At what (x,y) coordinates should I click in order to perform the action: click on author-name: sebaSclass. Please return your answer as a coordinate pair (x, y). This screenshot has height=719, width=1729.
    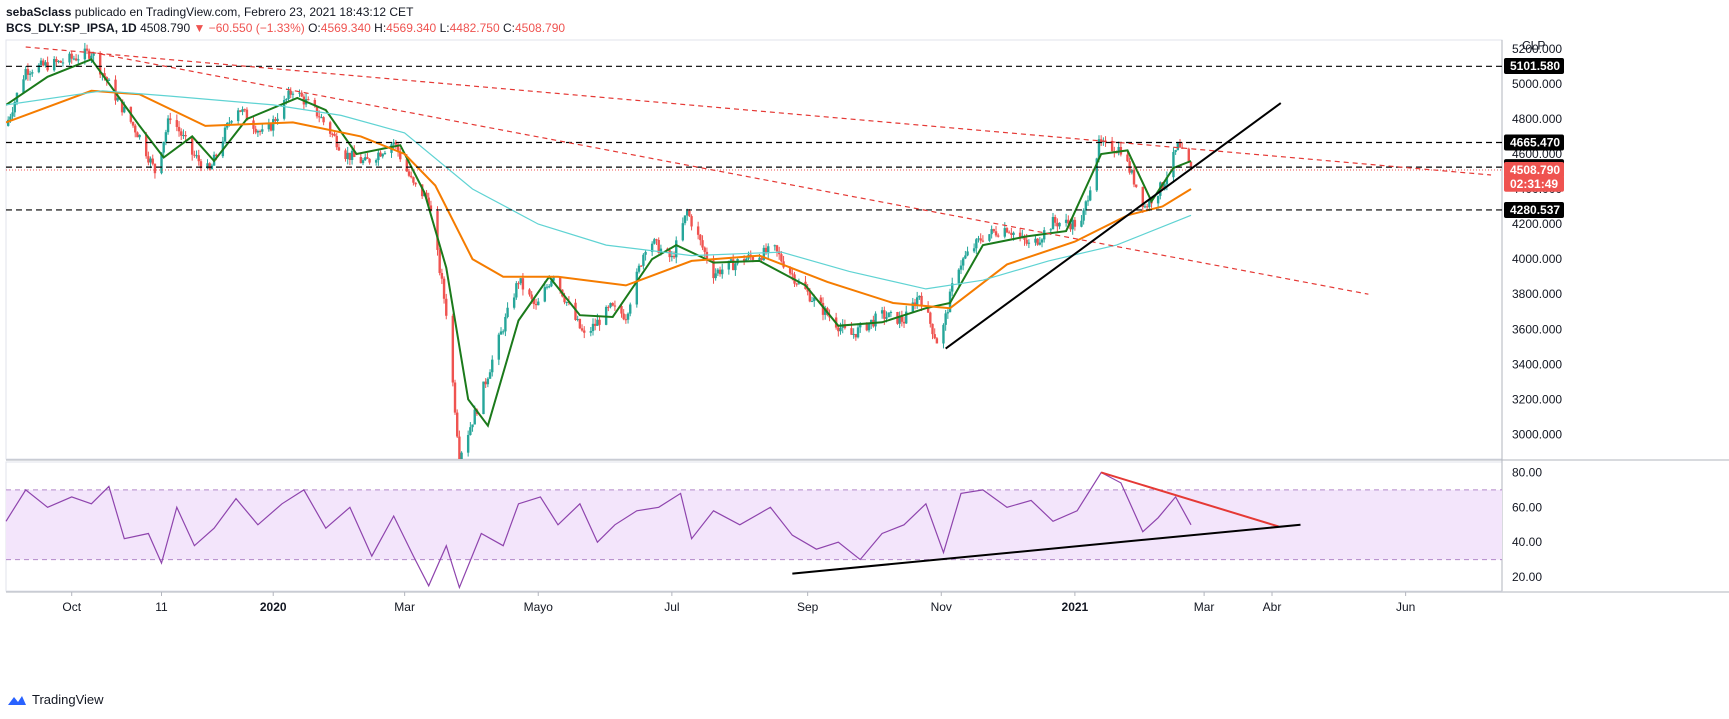
    Looking at the image, I should click on (39, 12).